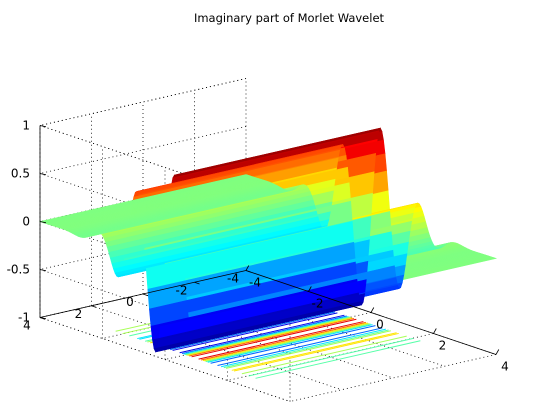  I want to click on y-tick-label: 0, so click(130, 302).